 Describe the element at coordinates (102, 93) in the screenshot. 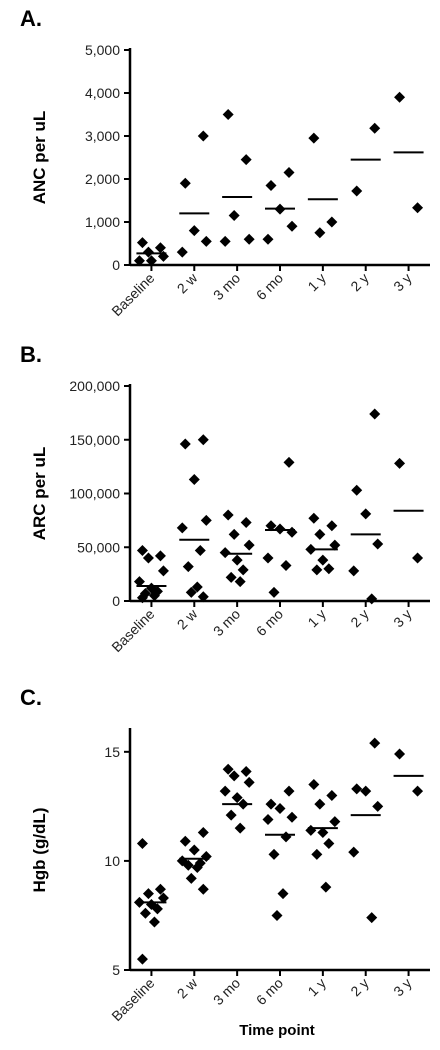

I see `y-tick-label: 4,000` at that location.